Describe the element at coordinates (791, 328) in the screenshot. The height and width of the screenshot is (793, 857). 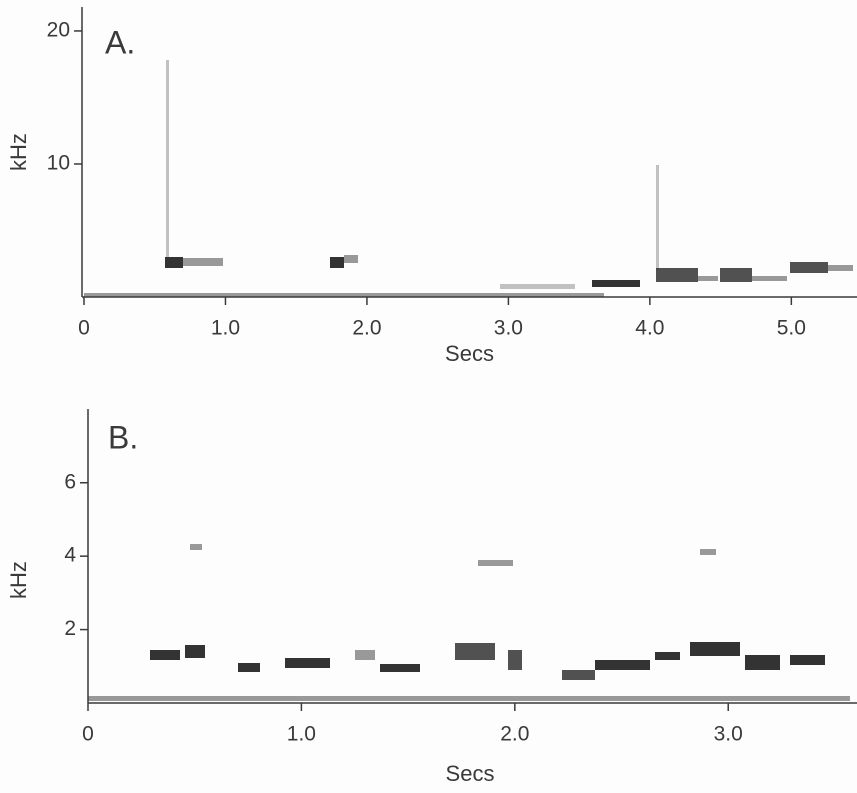
I see `x-tick-label: 5.0` at that location.